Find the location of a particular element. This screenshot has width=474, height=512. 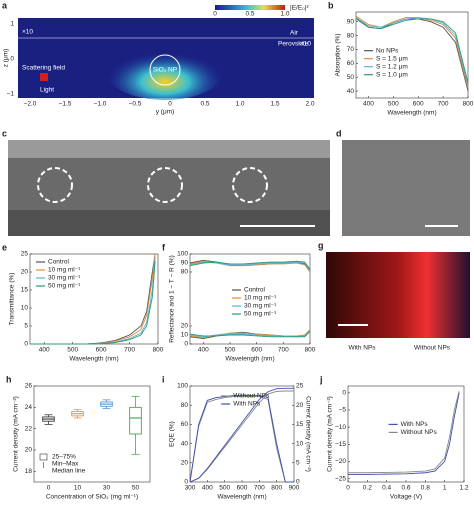

x-tick-label: 0.4 is located at coordinates (386, 488).